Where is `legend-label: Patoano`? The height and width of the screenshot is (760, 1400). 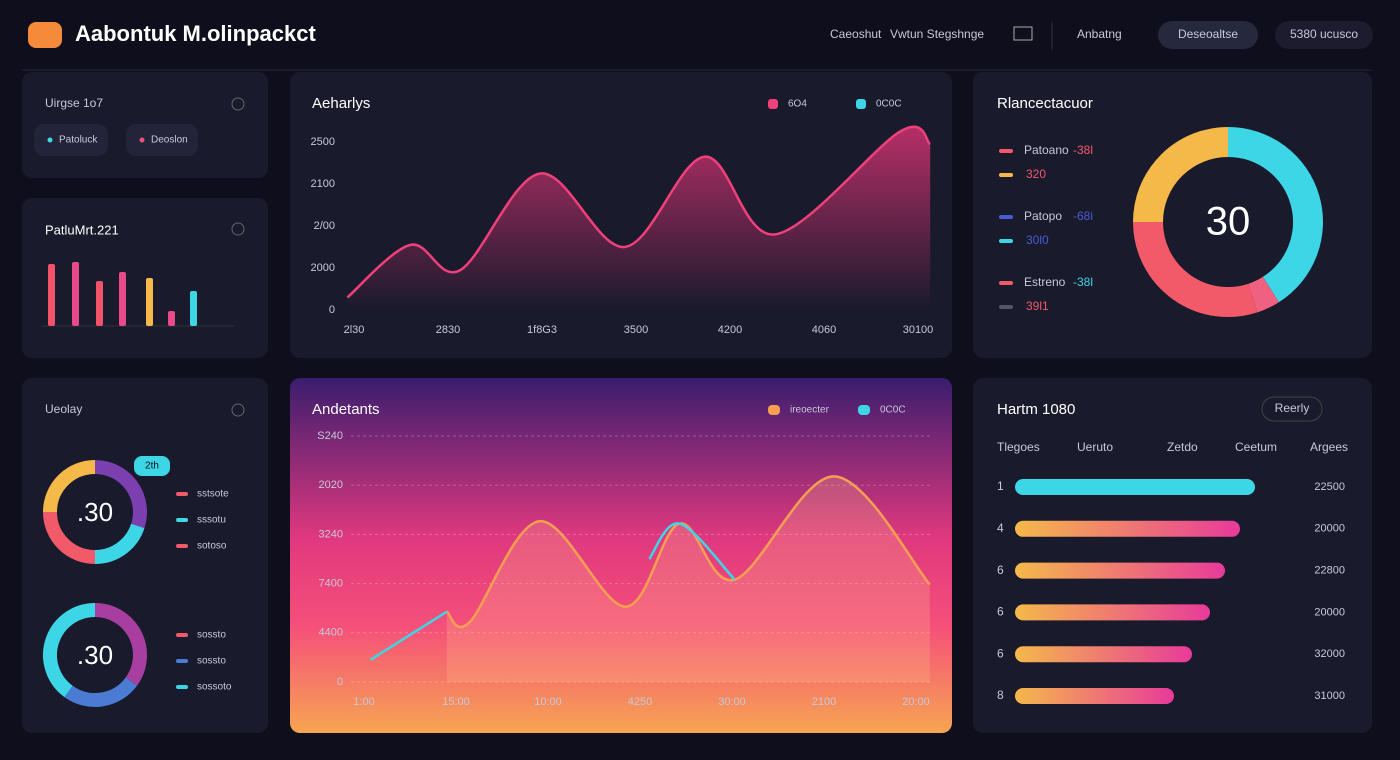 legend-label: Patoano is located at coordinates (1046, 150).